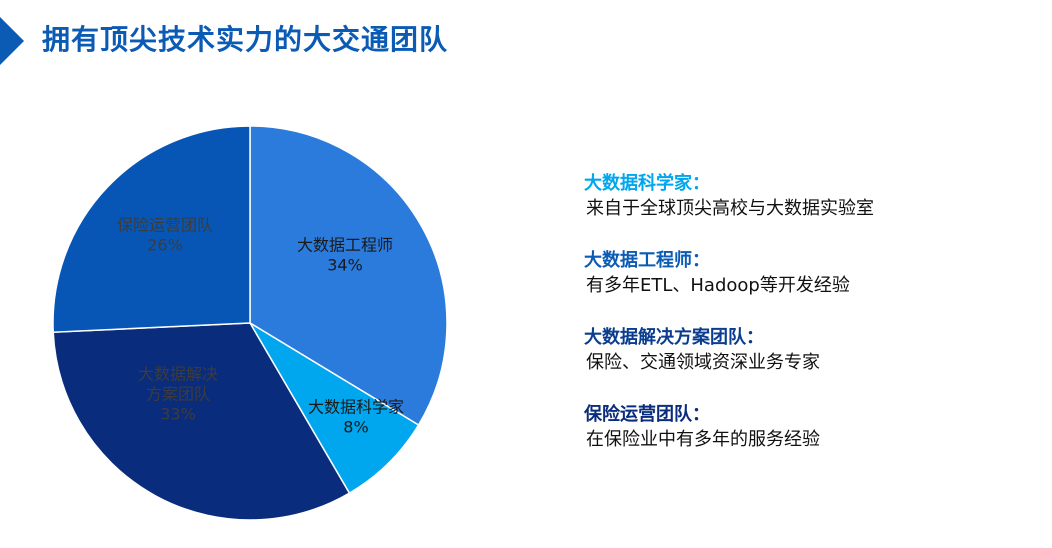 The width and height of the screenshot is (1052, 548). What do you see at coordinates (703, 362) in the screenshot?
I see `legend-description: 保险、交通领域资深业务专家` at bounding box center [703, 362].